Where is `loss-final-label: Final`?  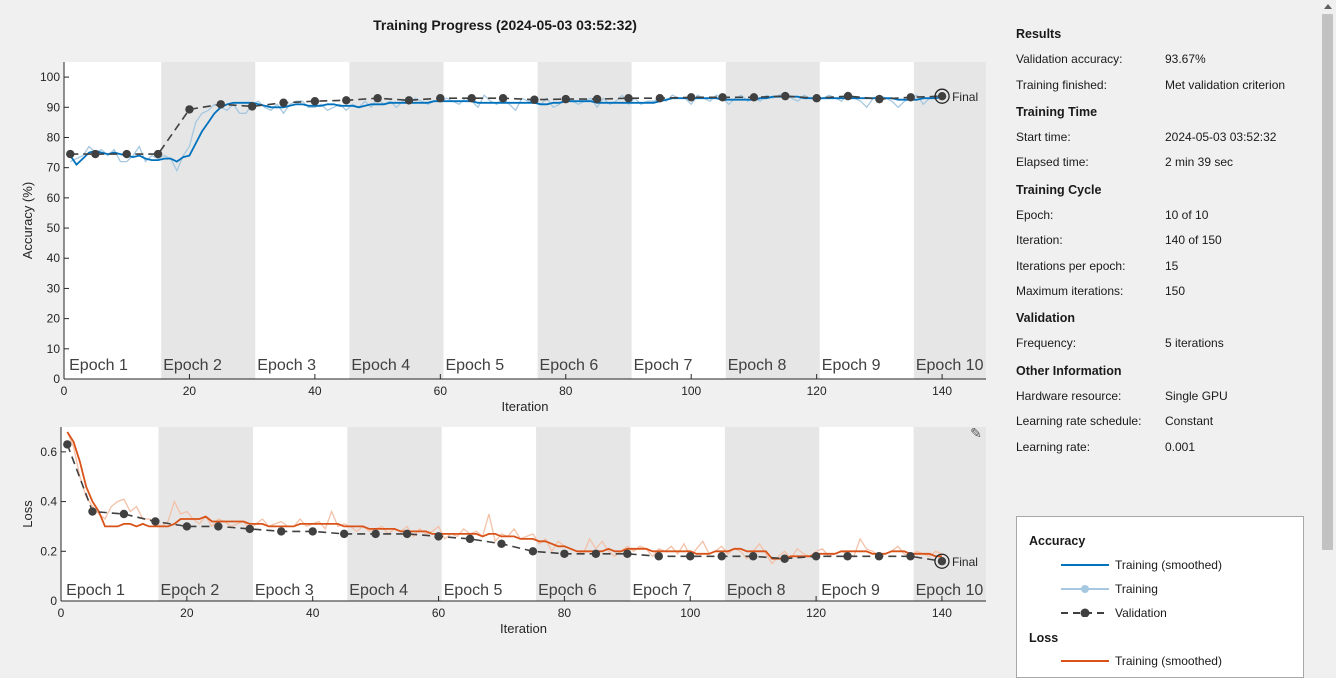
loss-final-label: Final is located at coordinates (965, 562).